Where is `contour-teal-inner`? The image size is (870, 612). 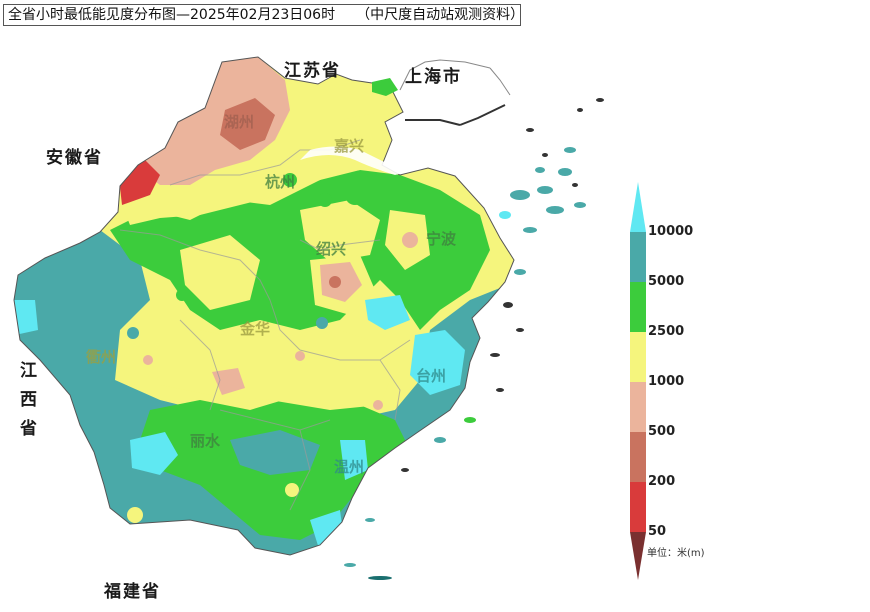
contour-teal-inner is located at coordinates (275, 452).